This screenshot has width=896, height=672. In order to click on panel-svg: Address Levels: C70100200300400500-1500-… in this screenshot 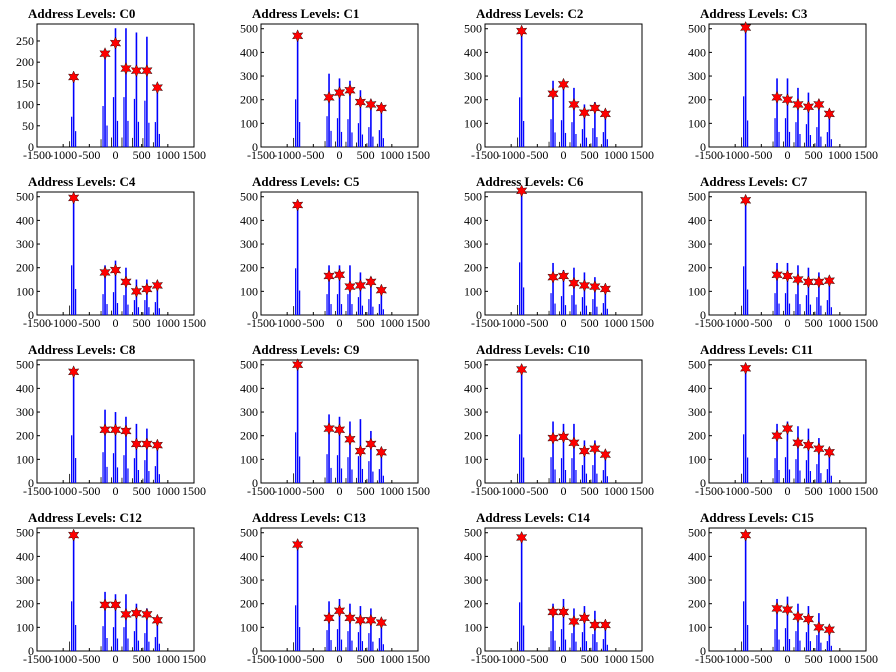, I will do `click(783, 252)`.